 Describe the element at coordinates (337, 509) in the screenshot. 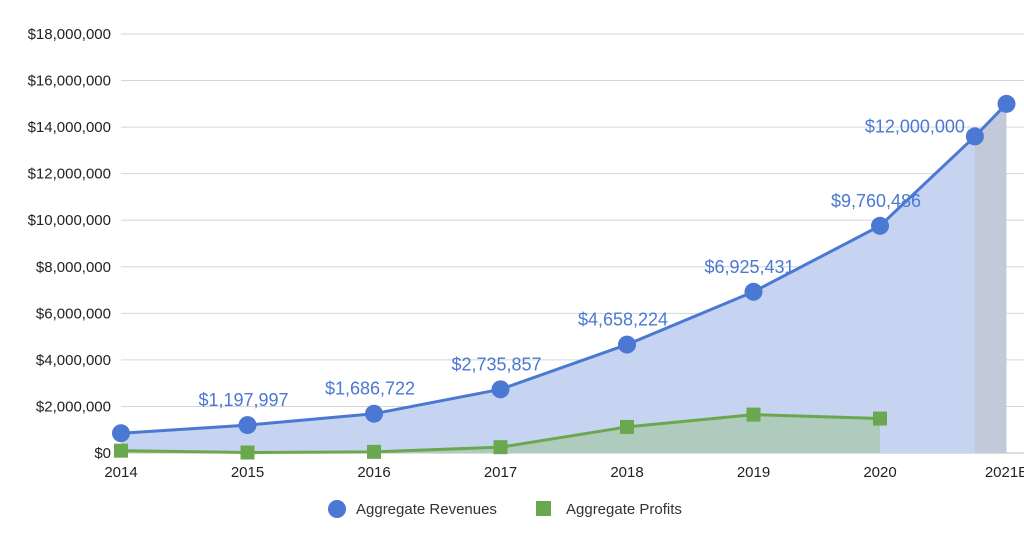

I see `legend-marker-revenues` at that location.